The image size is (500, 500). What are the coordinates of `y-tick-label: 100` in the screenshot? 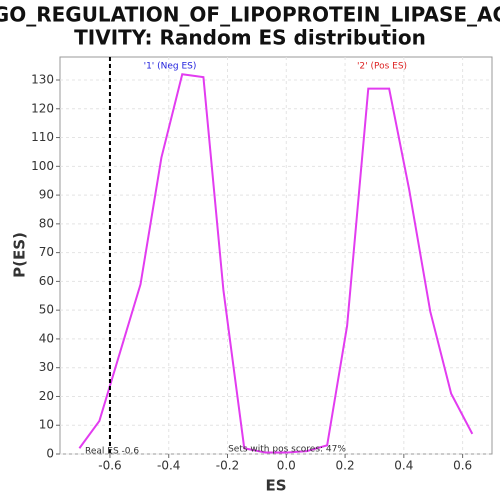 It's located at (42, 166).